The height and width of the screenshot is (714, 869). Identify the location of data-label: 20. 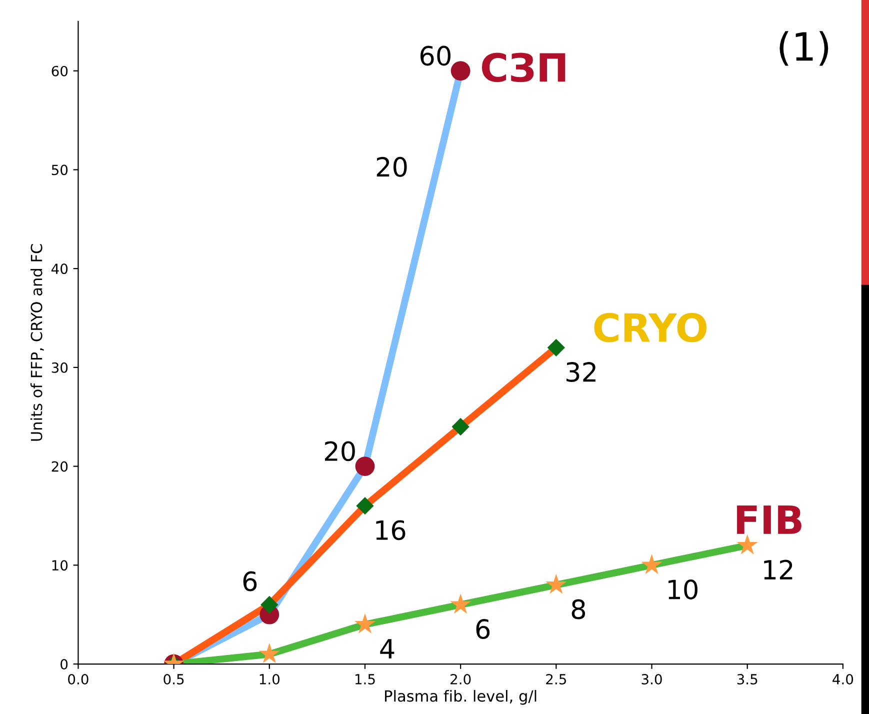
(340, 451).